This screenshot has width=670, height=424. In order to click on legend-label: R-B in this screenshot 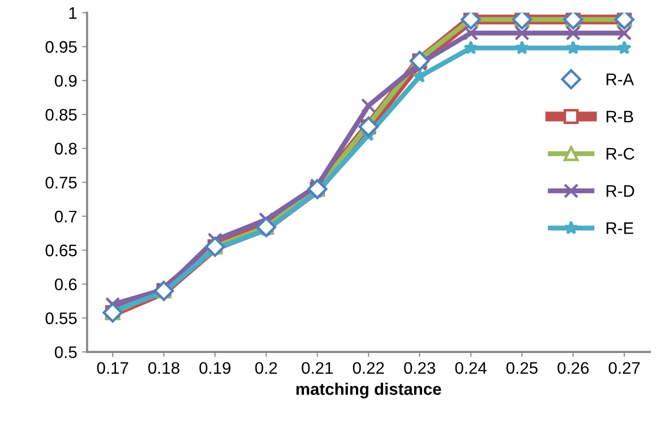, I will do `click(620, 116)`.